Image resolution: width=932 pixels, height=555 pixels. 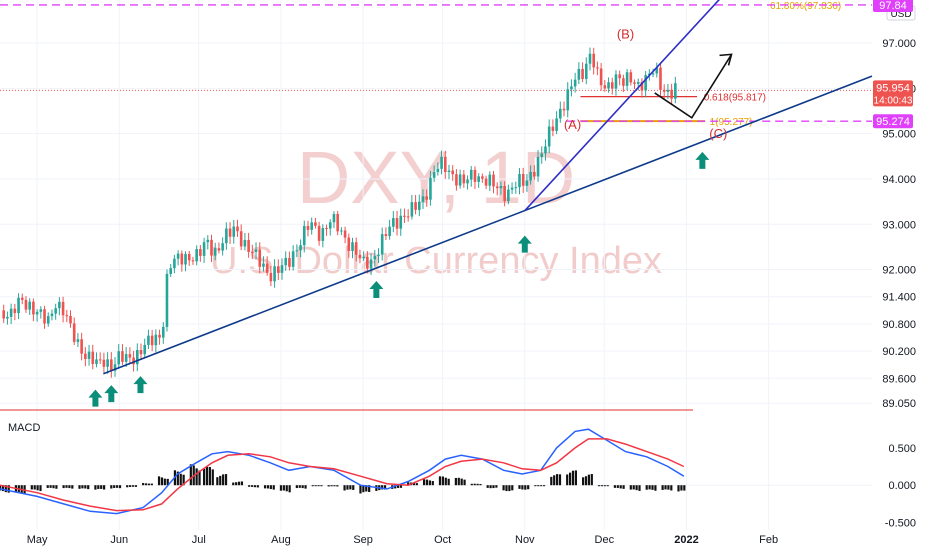 What do you see at coordinates (693, 86) in the screenshot?
I see `projection-path` at bounding box center [693, 86].